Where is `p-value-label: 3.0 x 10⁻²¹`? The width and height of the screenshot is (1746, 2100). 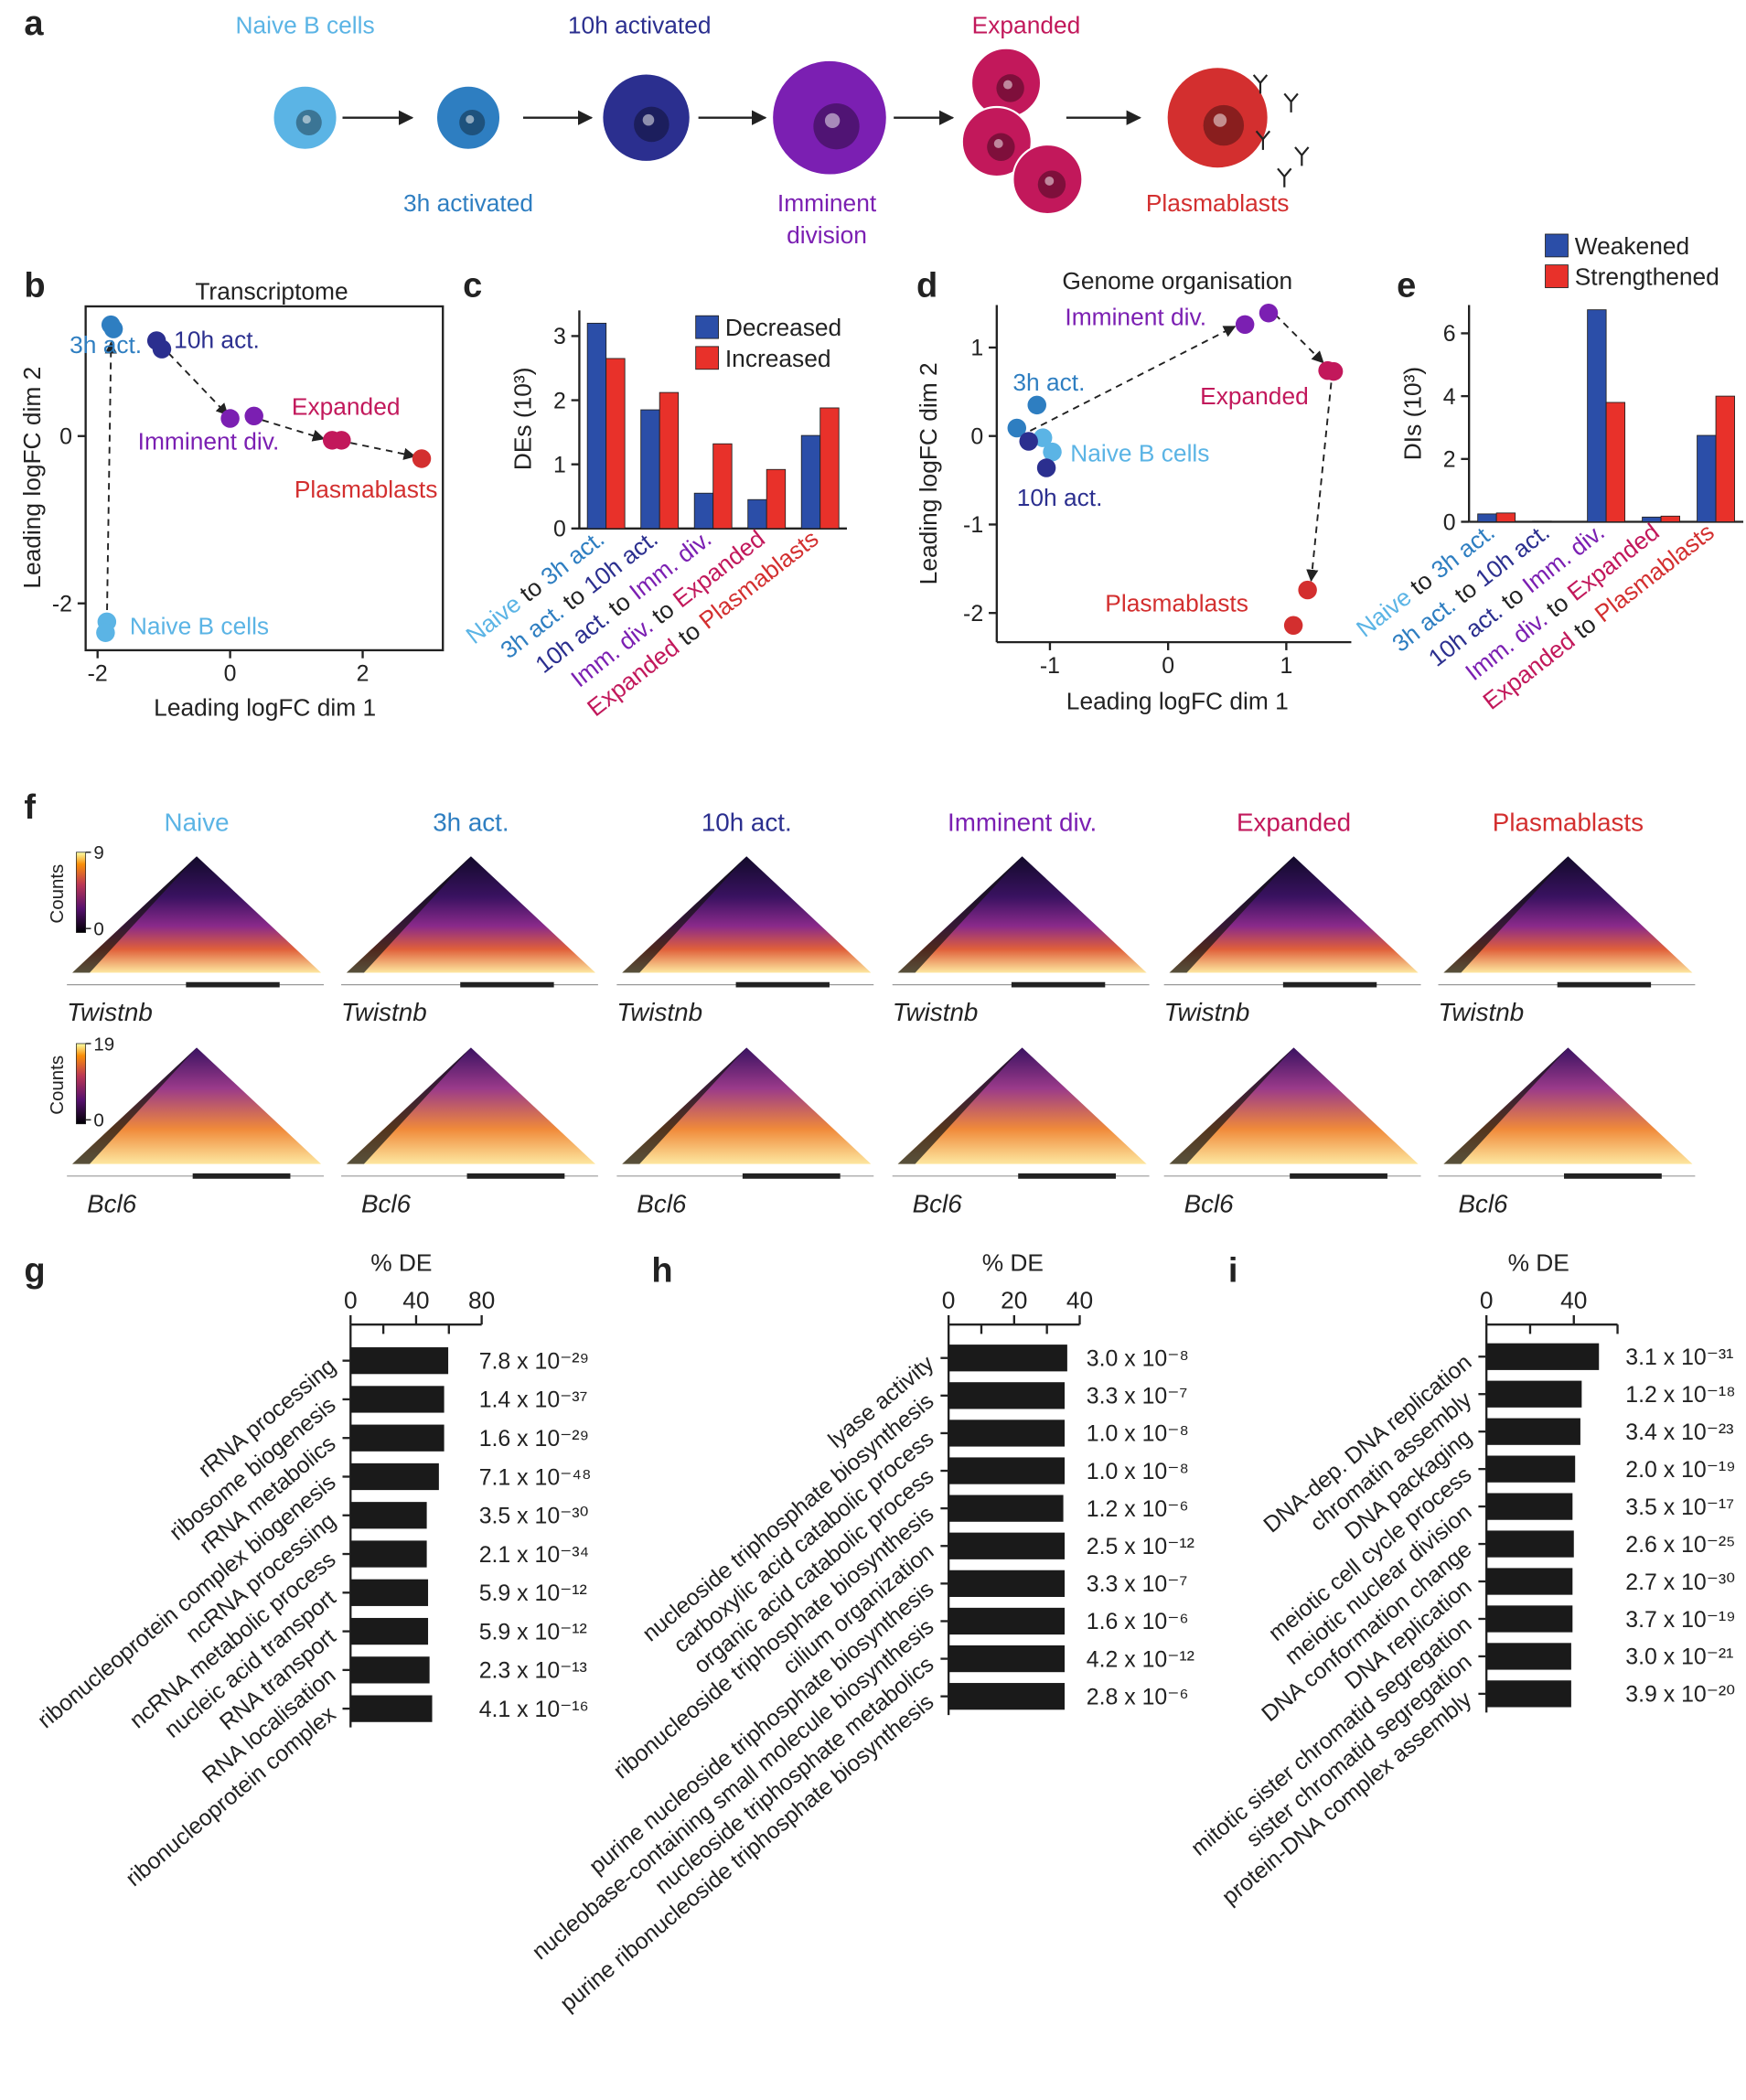
p-value-label: 3.0 x 10⁻²¹ is located at coordinates (1679, 1657).